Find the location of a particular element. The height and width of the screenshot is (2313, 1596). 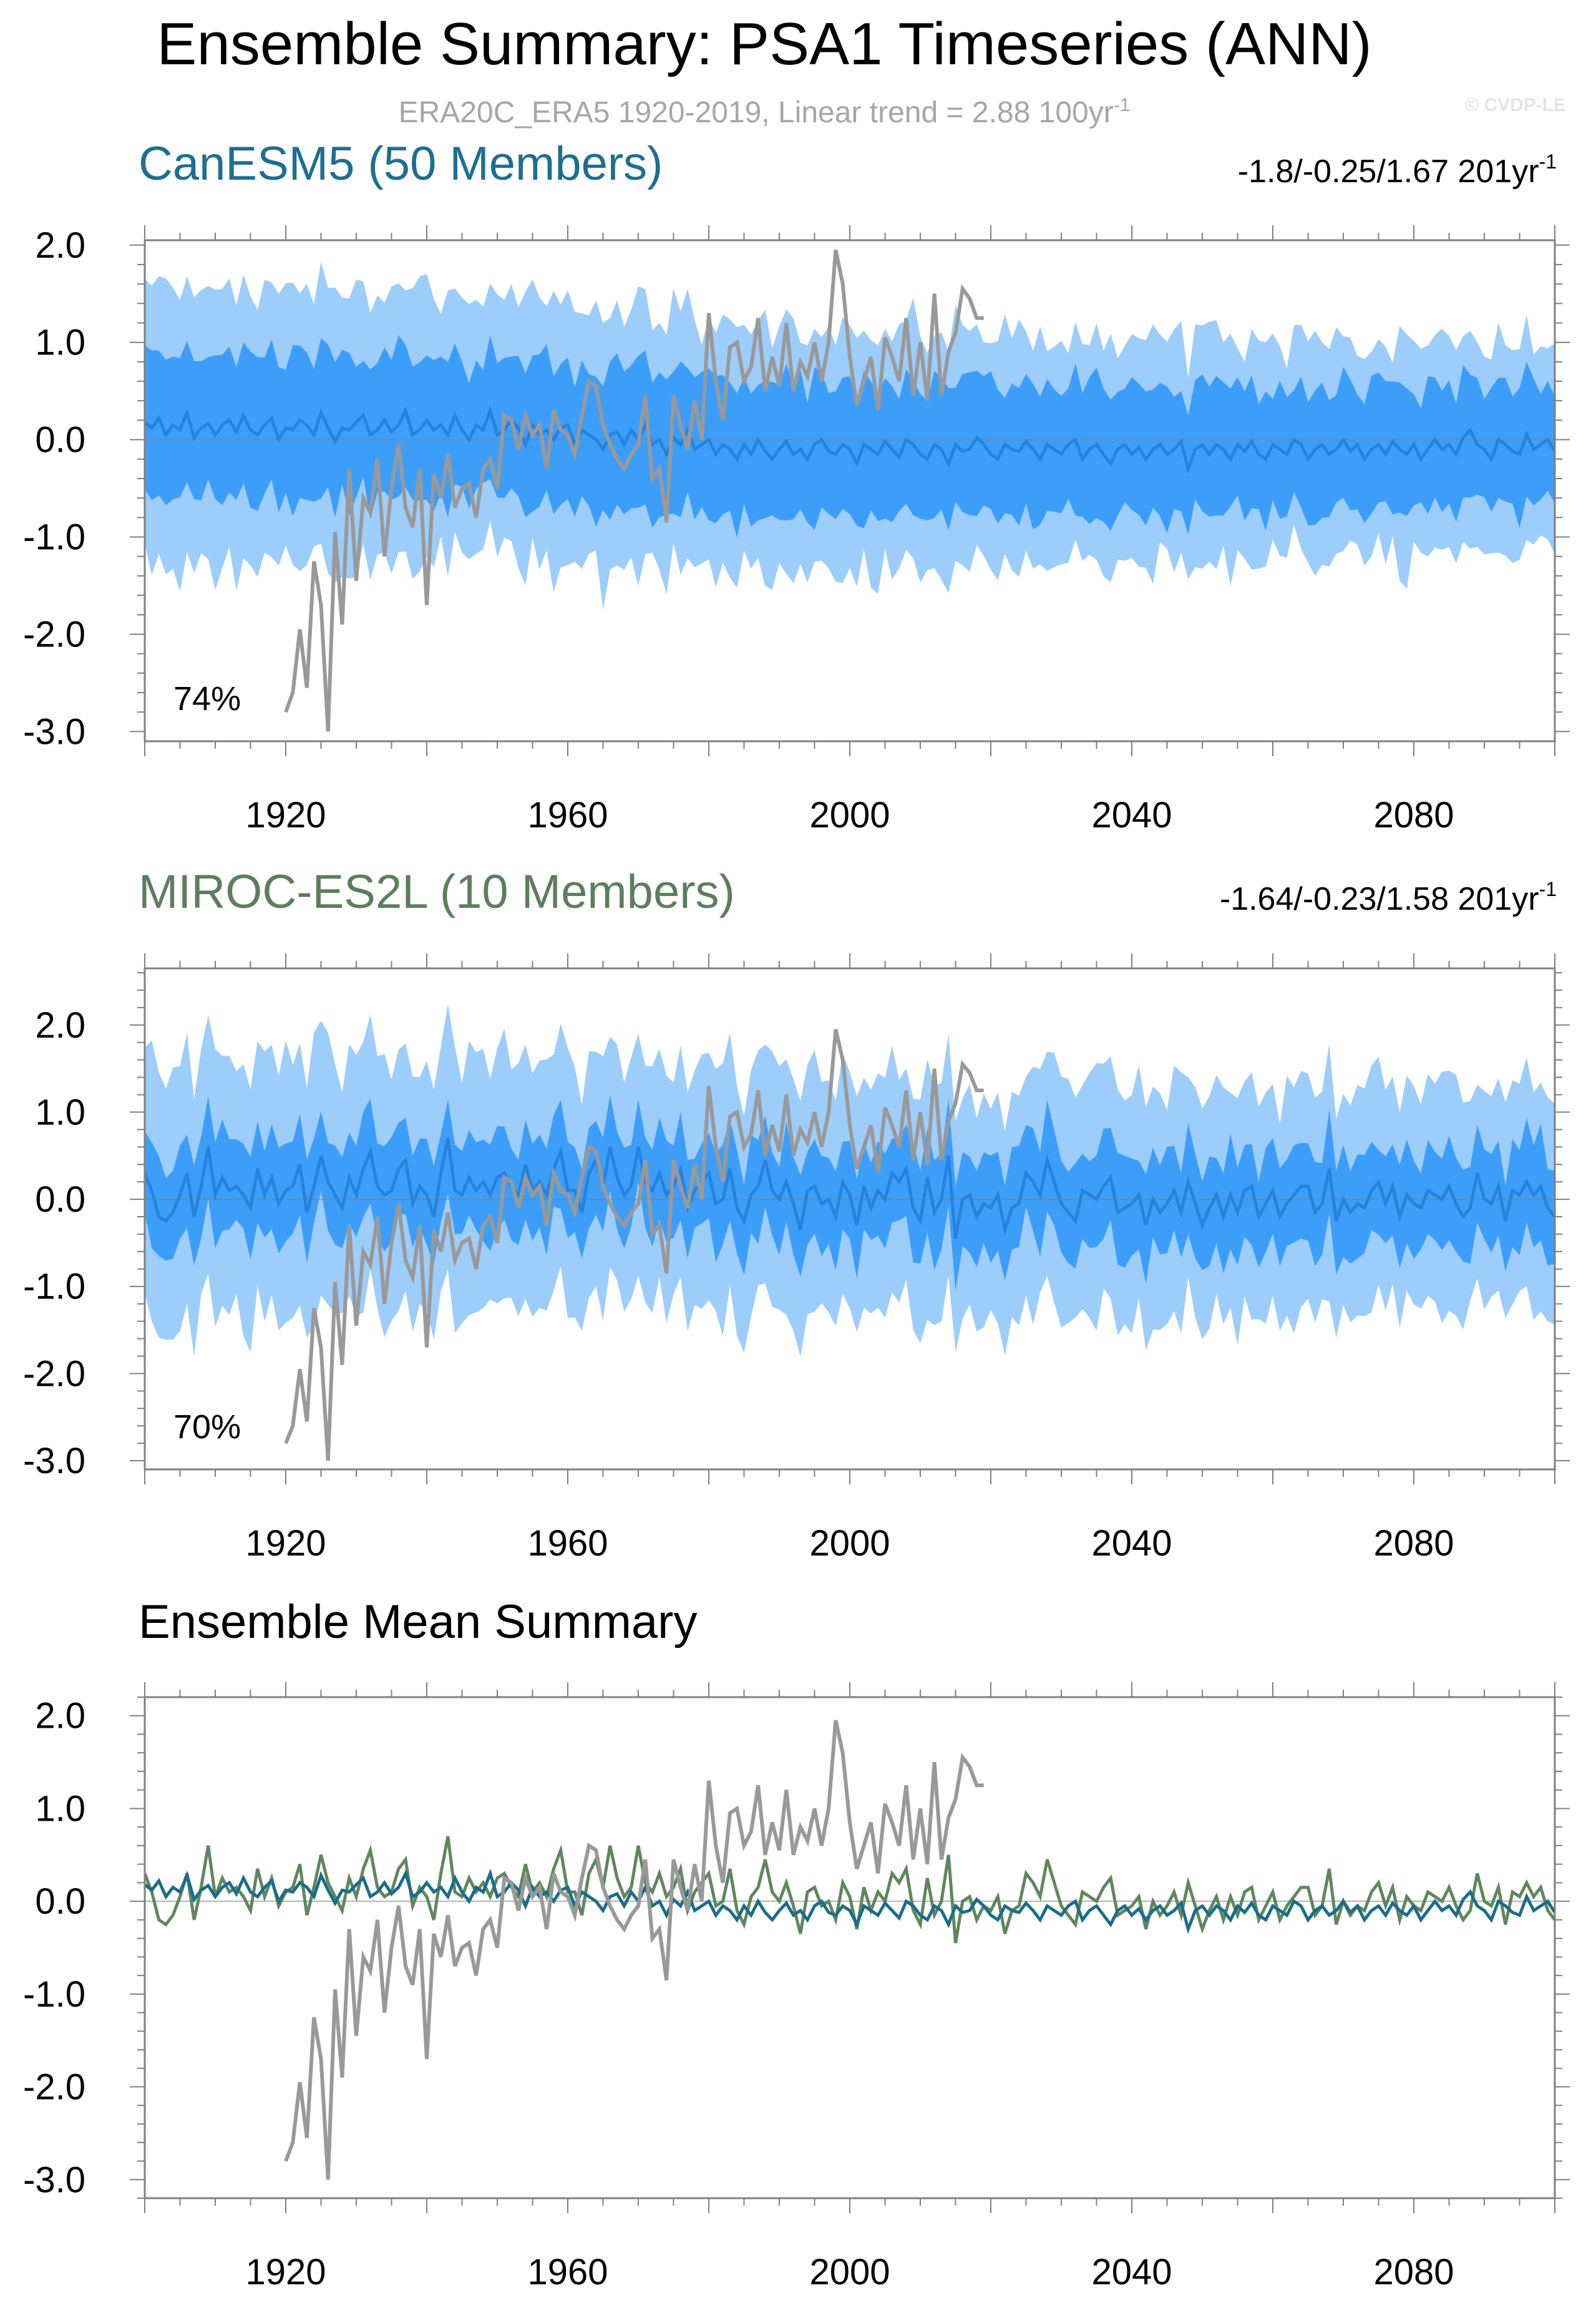

percent-label-canesm5: 74% is located at coordinates (207, 699).